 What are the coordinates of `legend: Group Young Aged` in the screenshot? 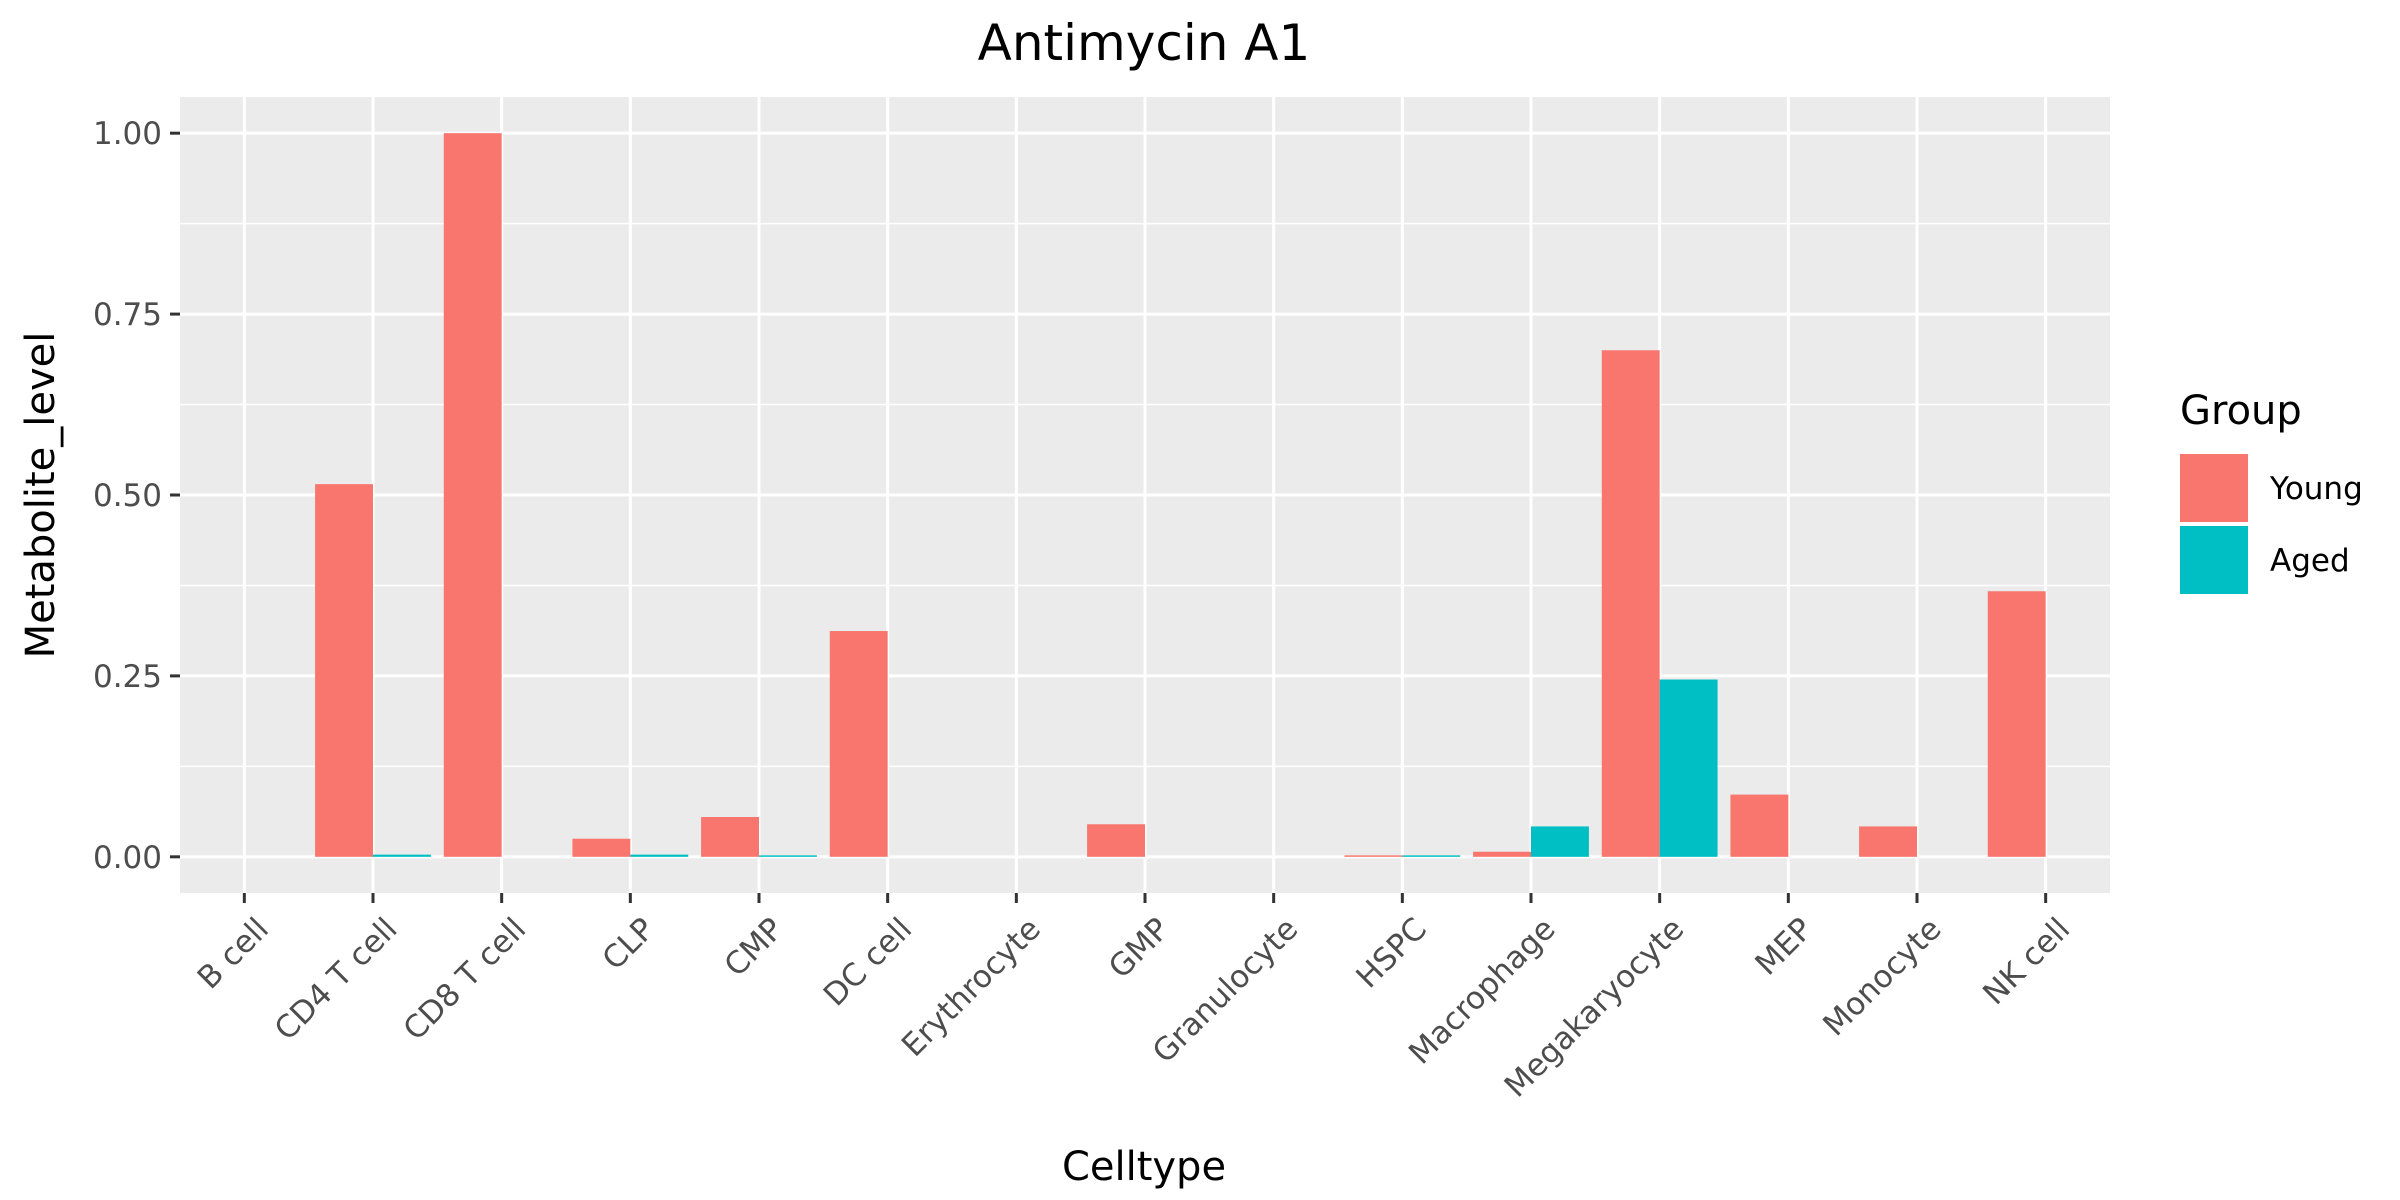 It's located at (2271, 491).